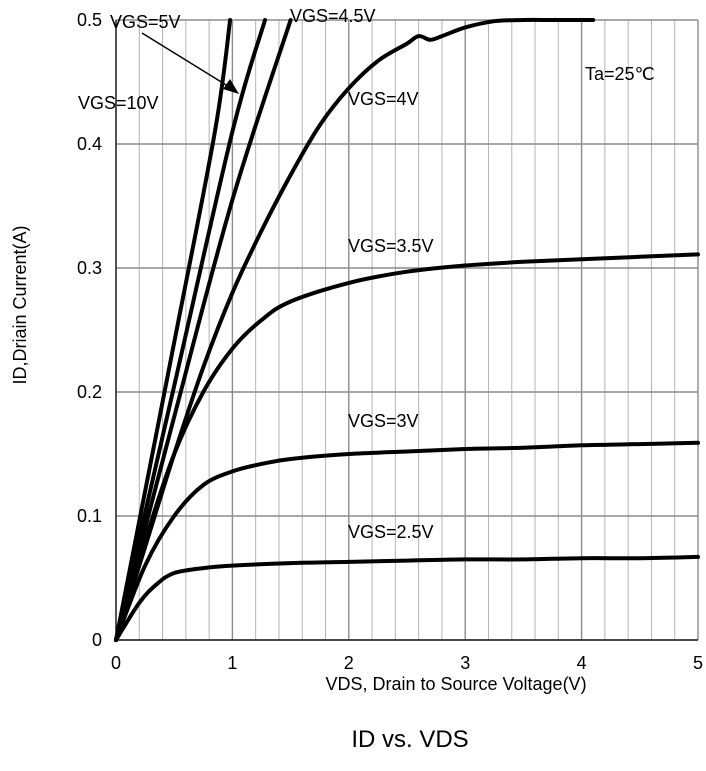  What do you see at coordinates (173, 330) in the screenshot?
I see `series-line-vgs-10v` at bounding box center [173, 330].